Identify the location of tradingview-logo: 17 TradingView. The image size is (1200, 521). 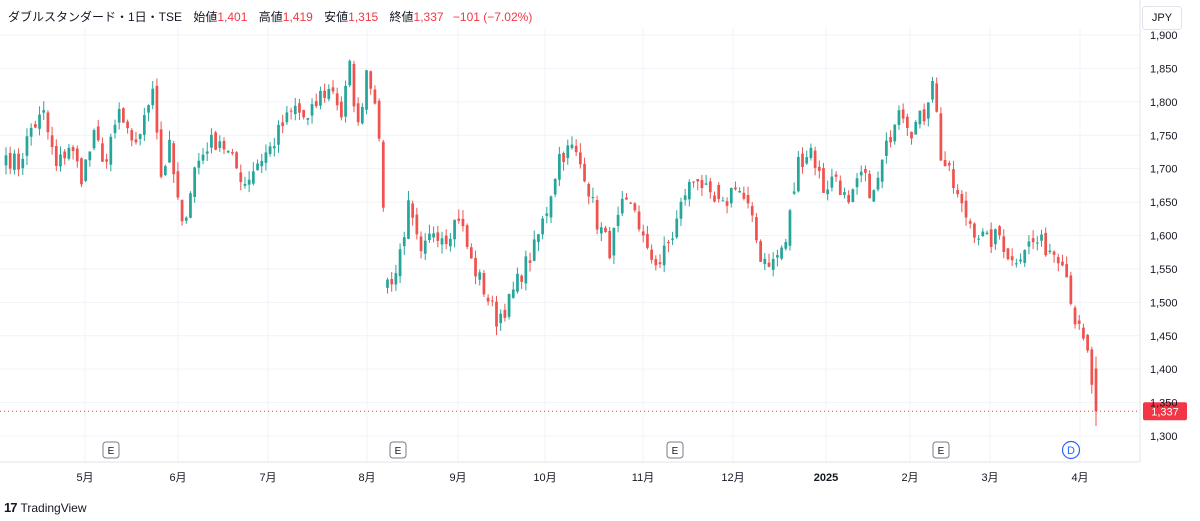
(45, 507).